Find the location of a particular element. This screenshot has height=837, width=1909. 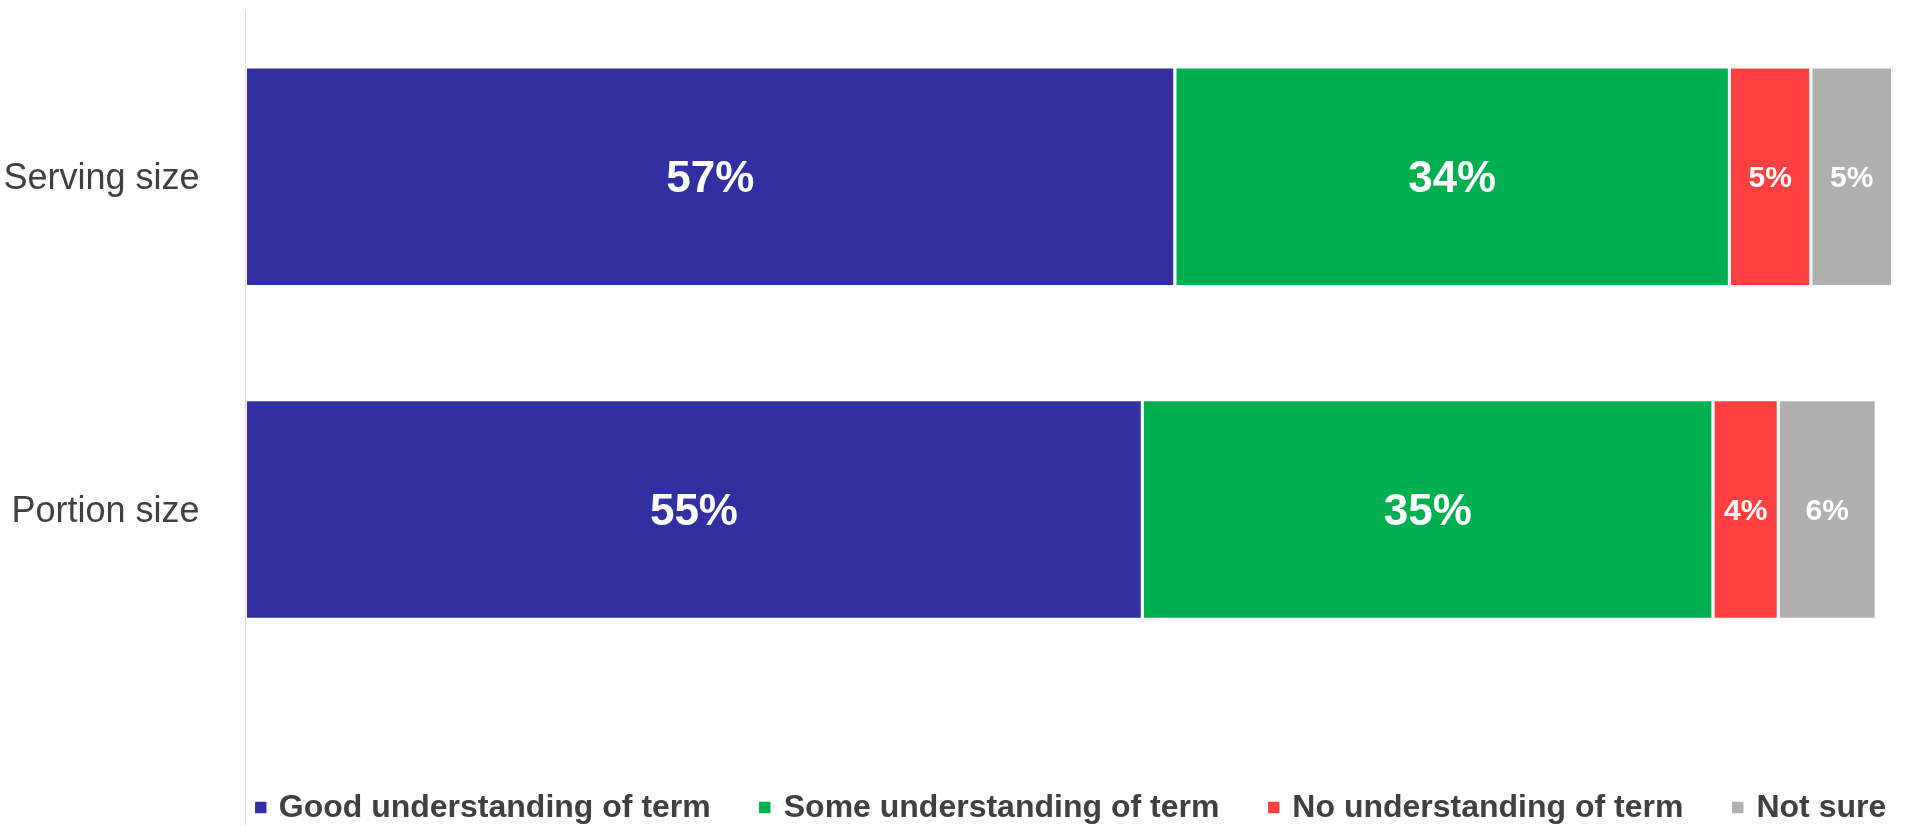

legend-label: Good understanding of term is located at coordinates (494, 806).